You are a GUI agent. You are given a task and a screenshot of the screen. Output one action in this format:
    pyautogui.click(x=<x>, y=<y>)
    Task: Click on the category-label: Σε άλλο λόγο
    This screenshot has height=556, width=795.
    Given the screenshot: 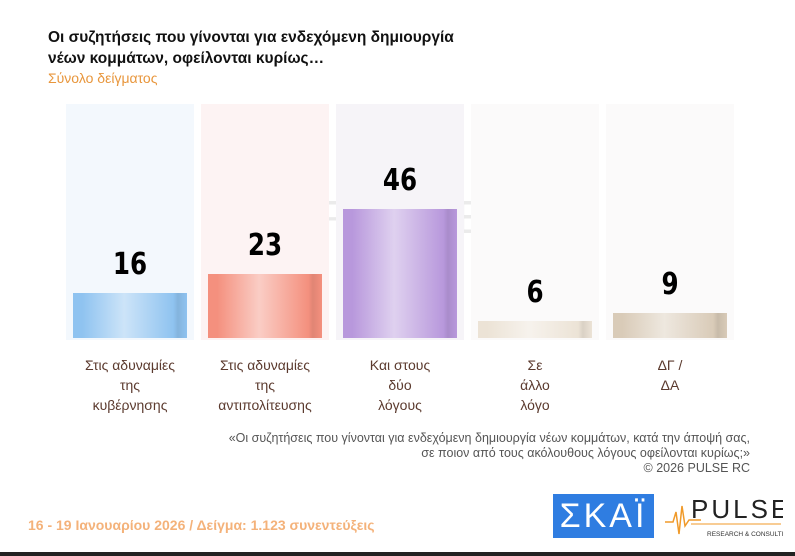 What is the action you would take?
    pyautogui.click(x=535, y=385)
    